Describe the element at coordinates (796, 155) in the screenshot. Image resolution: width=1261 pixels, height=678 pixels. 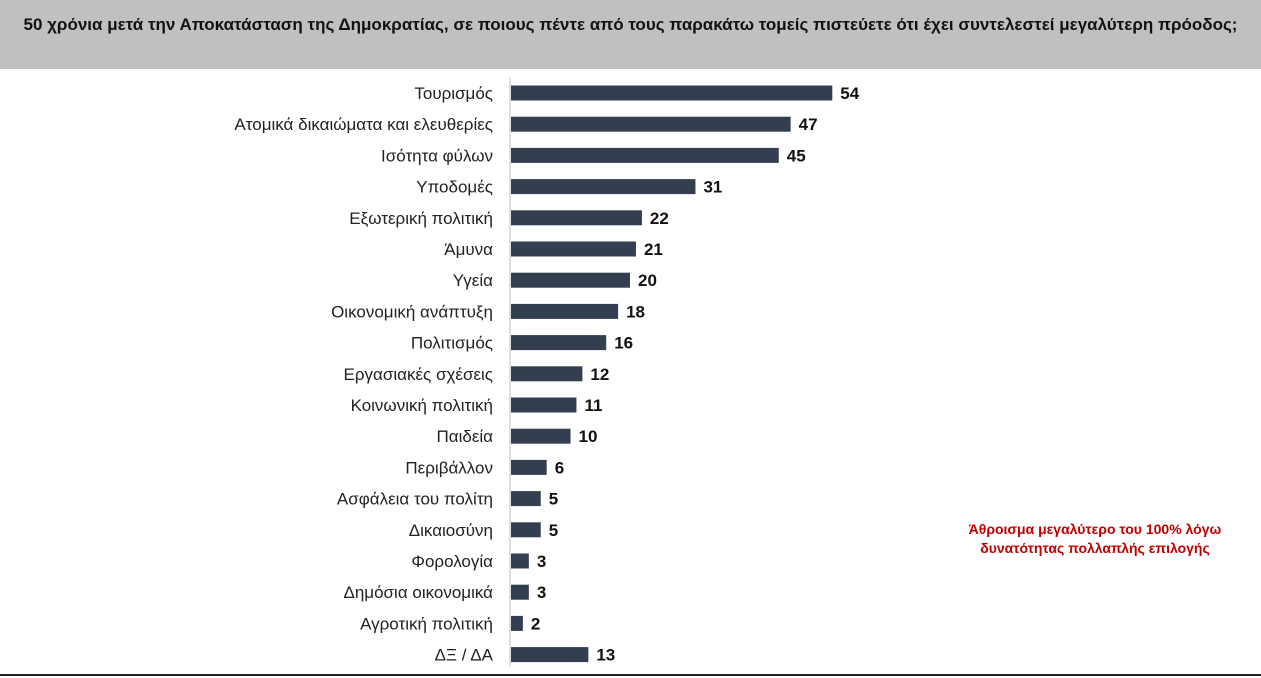
I see `data-label: 45` at that location.